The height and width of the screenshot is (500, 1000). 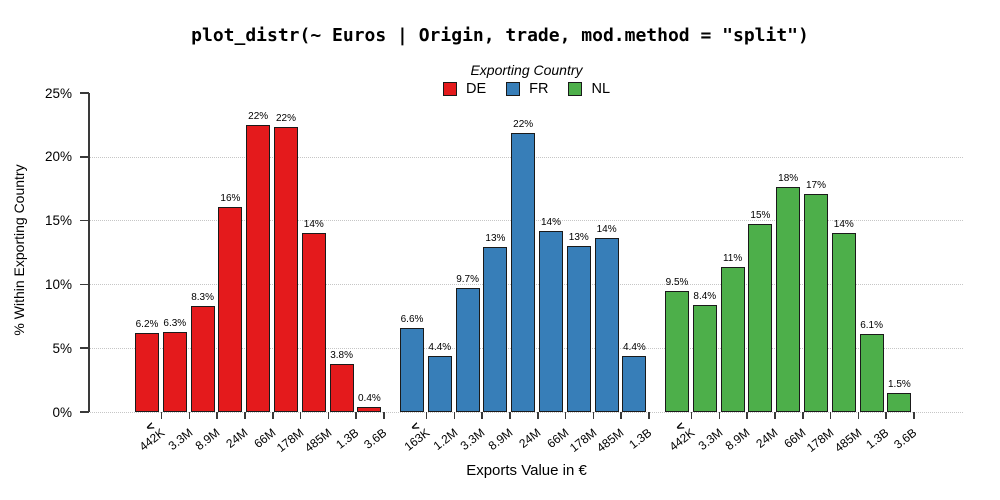 I want to click on bar-value-label: 3.8%, so click(x=341, y=355).